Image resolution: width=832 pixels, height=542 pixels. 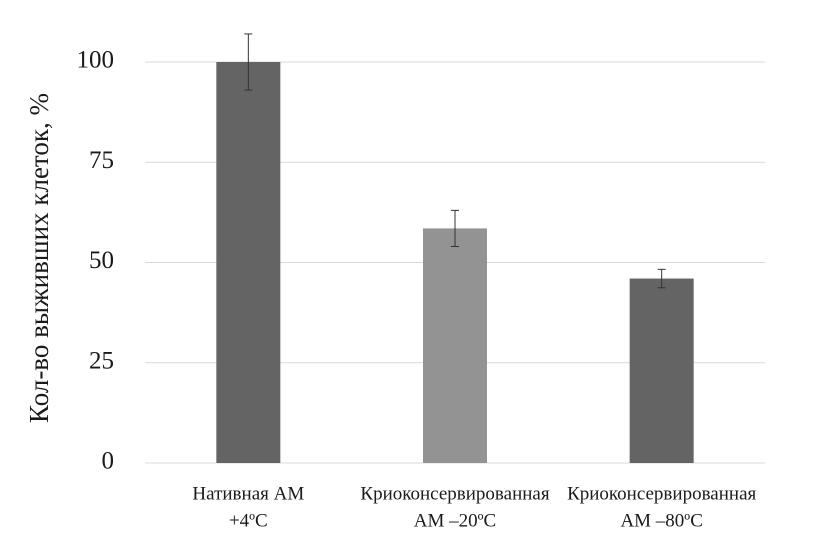 What do you see at coordinates (101, 260) in the screenshot?
I see `y-tick-label: 50` at bounding box center [101, 260].